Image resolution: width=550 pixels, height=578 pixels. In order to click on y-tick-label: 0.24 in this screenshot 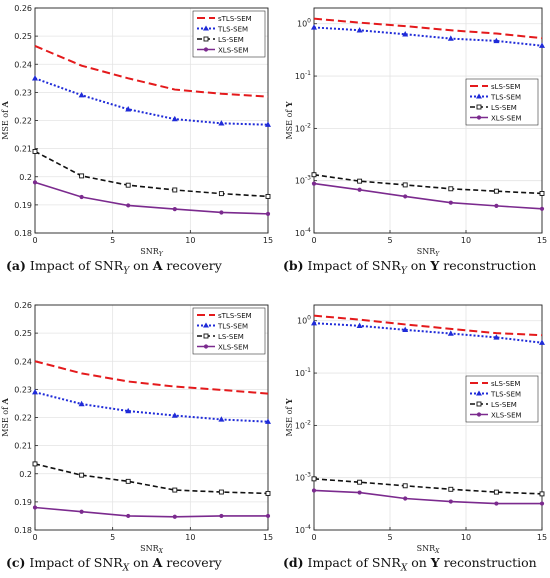, I will do `click(23, 64)`.